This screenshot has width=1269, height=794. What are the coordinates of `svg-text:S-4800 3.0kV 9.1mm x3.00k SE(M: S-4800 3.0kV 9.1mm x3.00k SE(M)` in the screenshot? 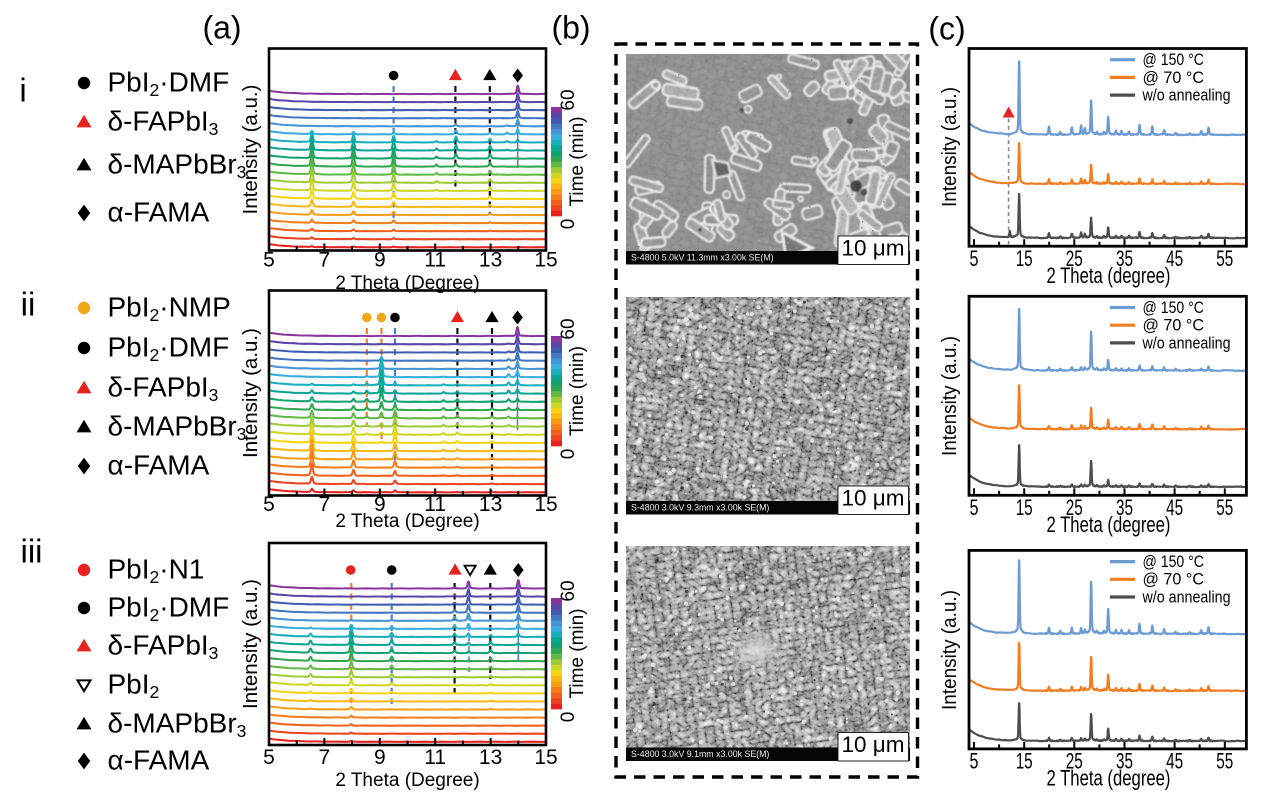 It's located at (700, 754).